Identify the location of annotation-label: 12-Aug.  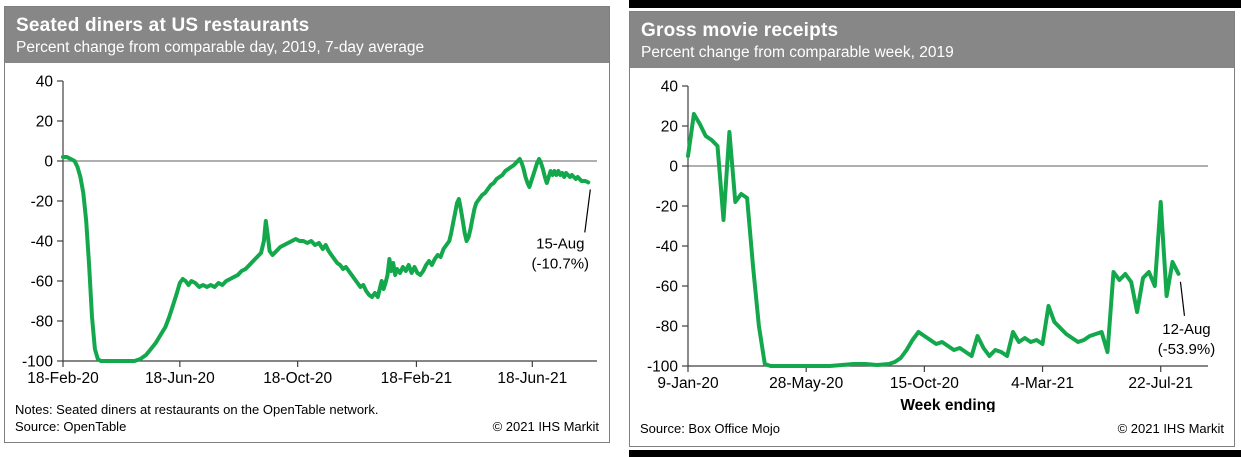
(1186, 329).